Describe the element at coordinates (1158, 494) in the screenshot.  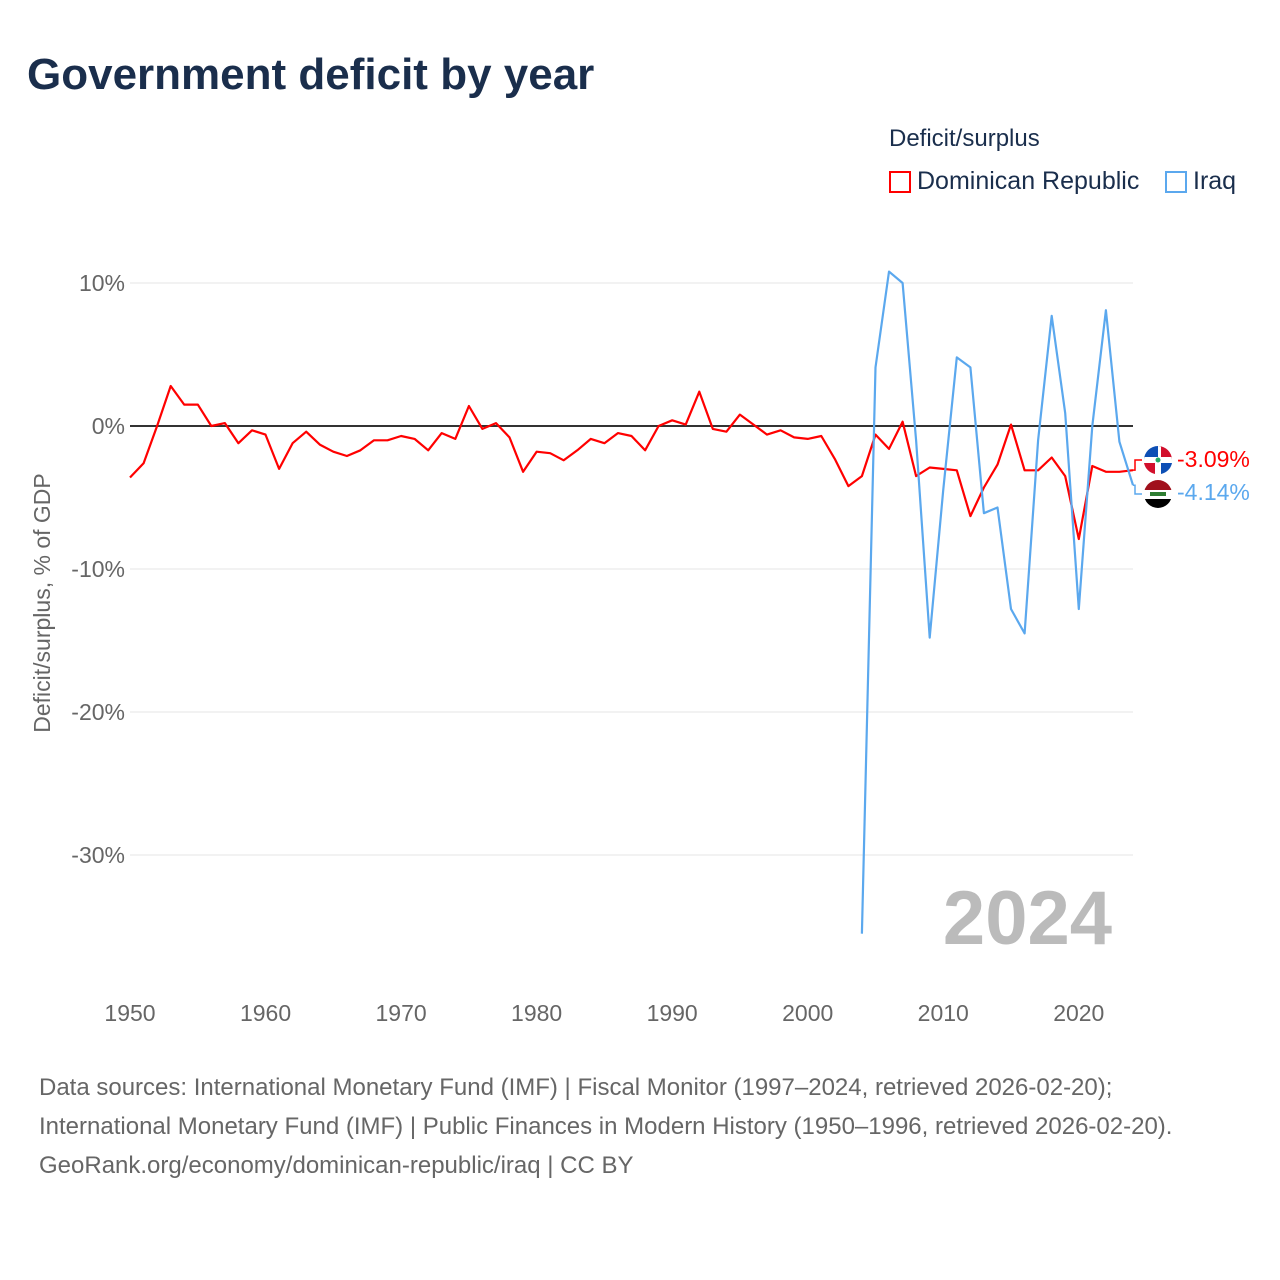
I see `flag-iraq-icon` at that location.